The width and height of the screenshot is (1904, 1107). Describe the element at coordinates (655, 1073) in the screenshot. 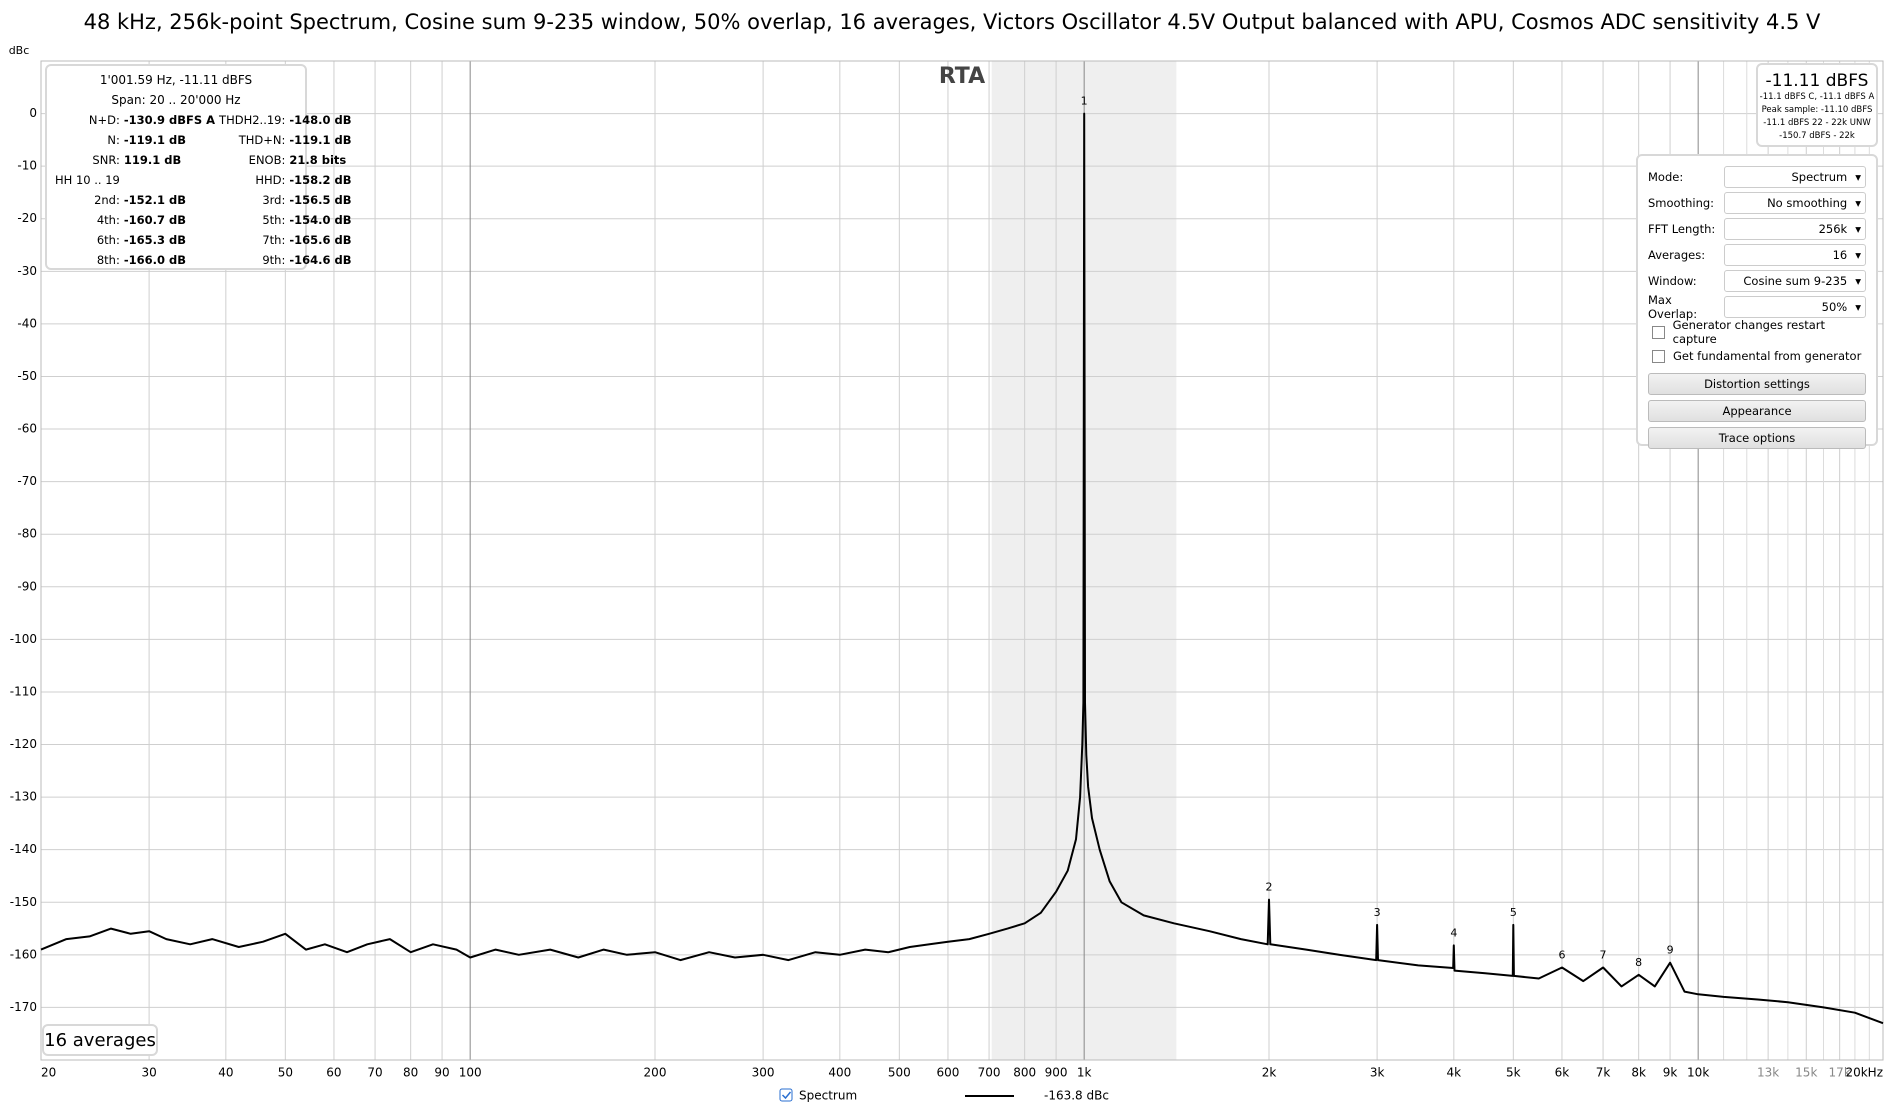

I see `x-tick-label: 200` at that location.